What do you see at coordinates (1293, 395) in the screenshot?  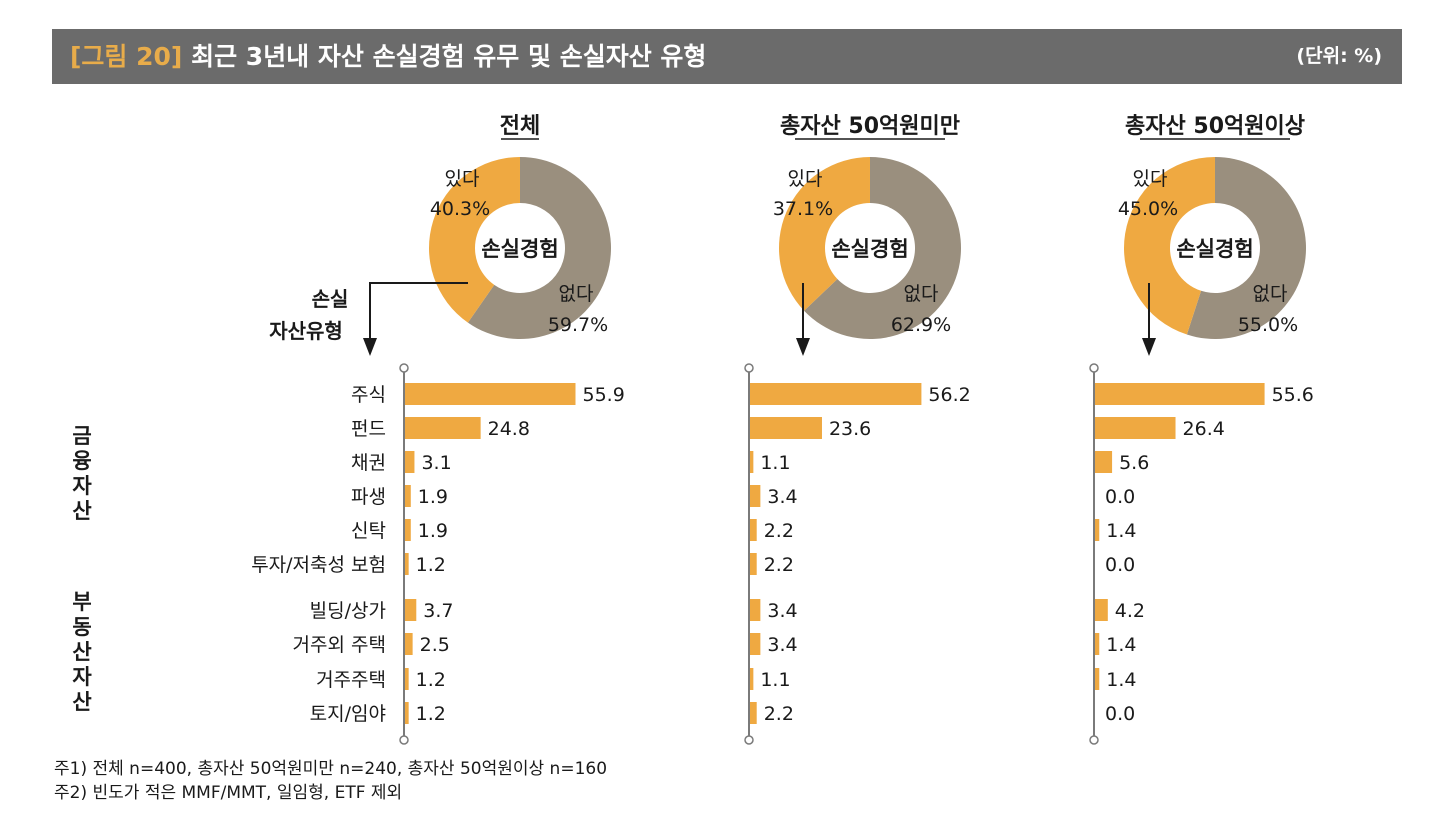 I see `bar-value-label: 55.6` at bounding box center [1293, 395].